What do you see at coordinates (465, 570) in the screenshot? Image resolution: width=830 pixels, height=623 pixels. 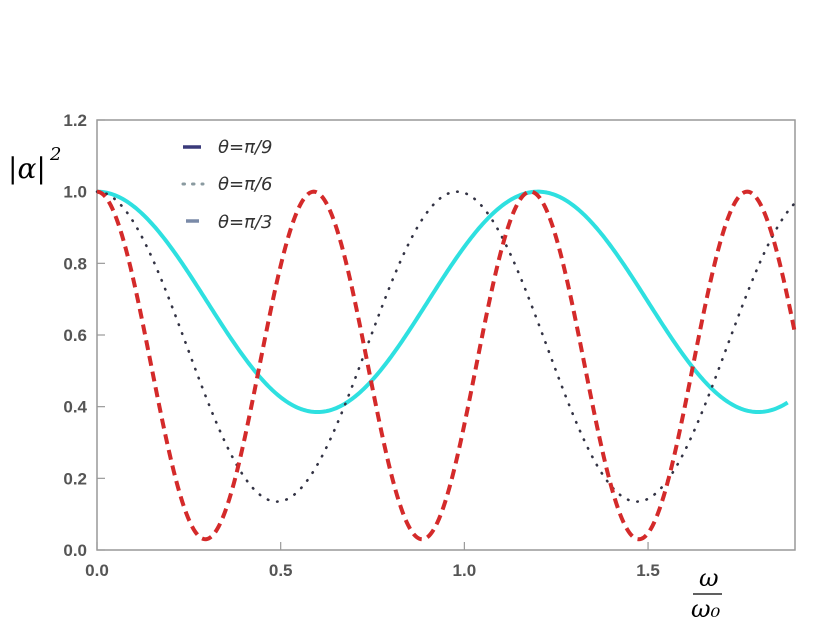 I see `x-tick-label: 1.0` at bounding box center [465, 570].